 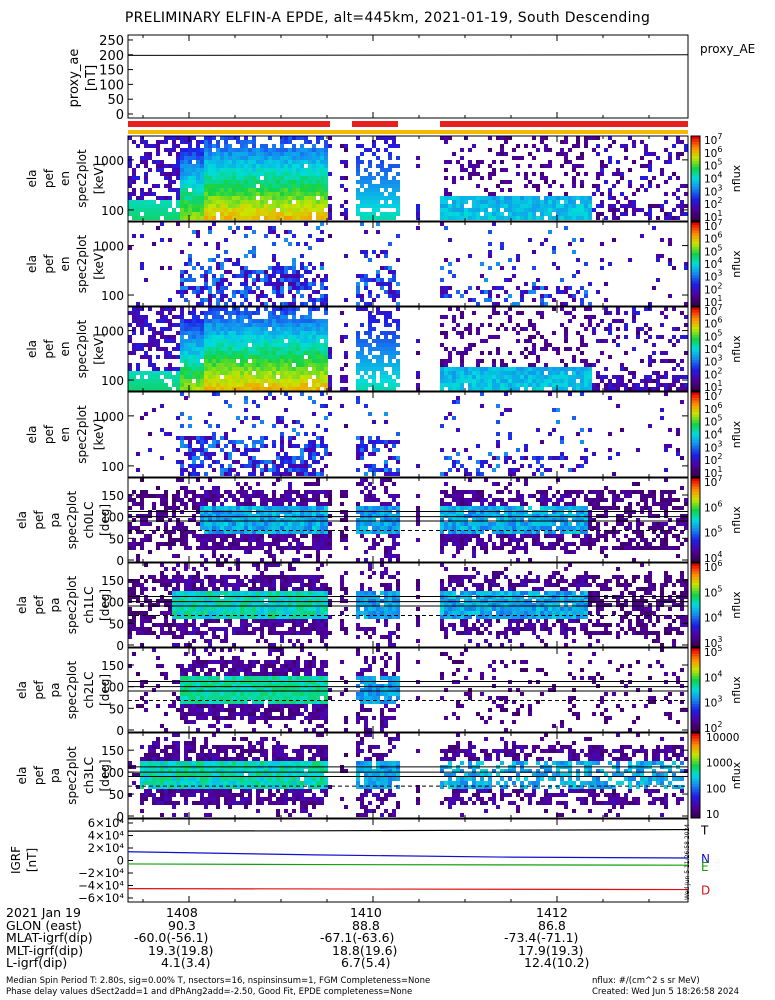 What do you see at coordinates (713, 152) in the screenshot?
I see `colorbar-tick-label: 106` at bounding box center [713, 152].